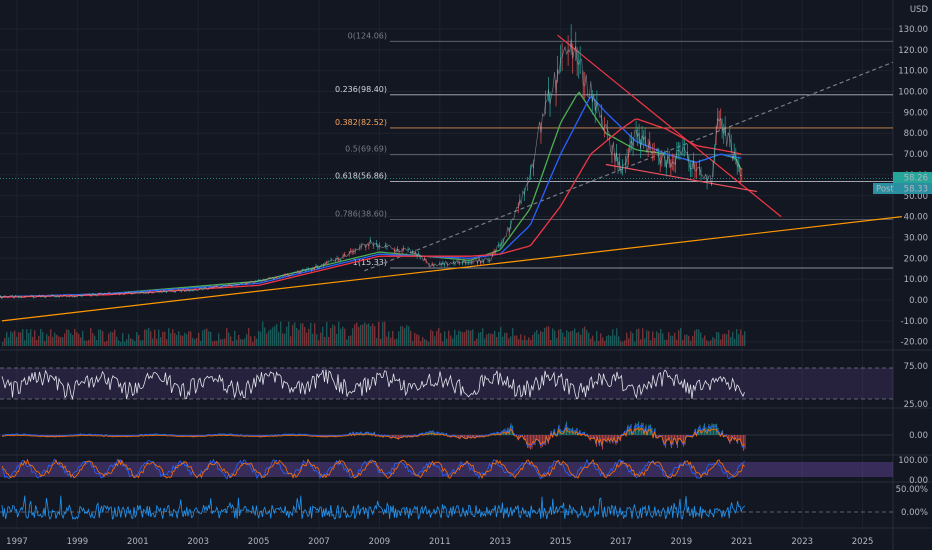 This screenshot has height=550, width=932. What do you see at coordinates (916, 405) in the screenshot?
I see `rsi-tick-label-1: 25.00` at bounding box center [916, 405].